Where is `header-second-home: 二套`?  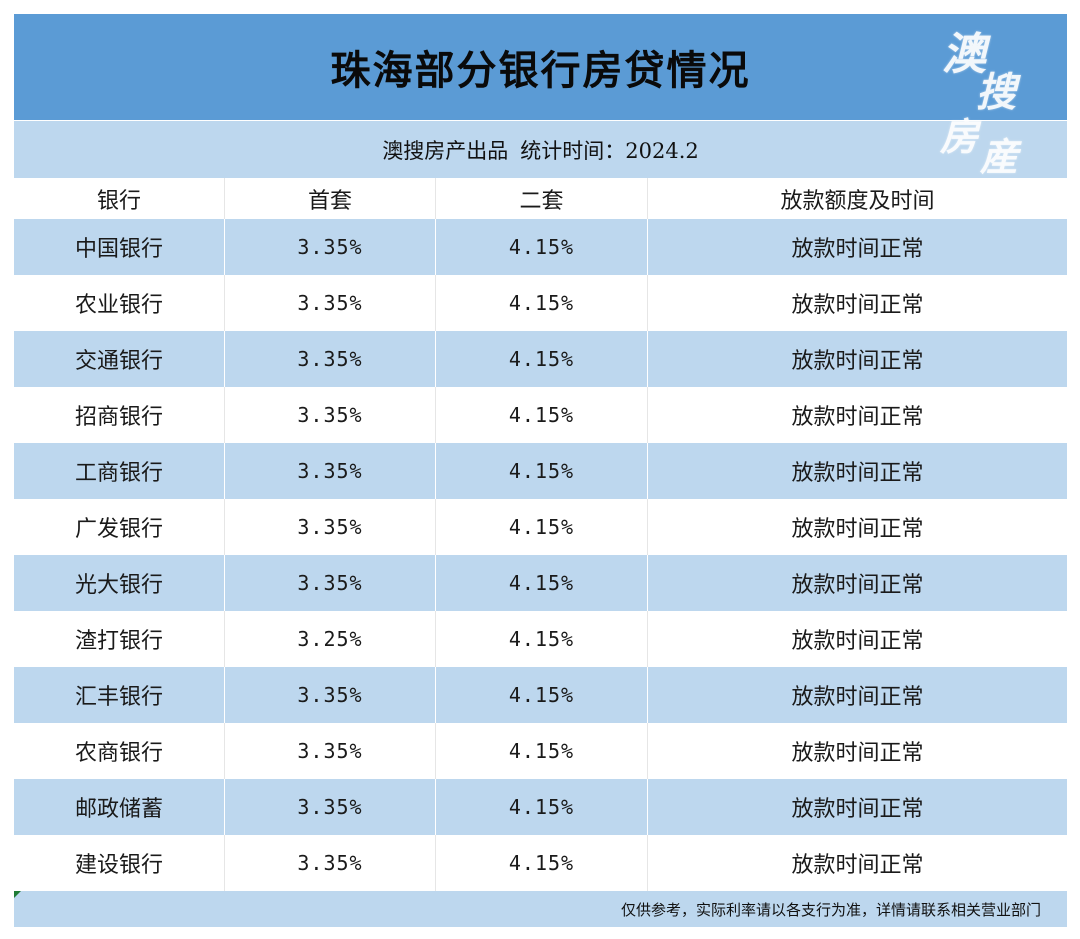
header-second-home: 二套 is located at coordinates (542, 198).